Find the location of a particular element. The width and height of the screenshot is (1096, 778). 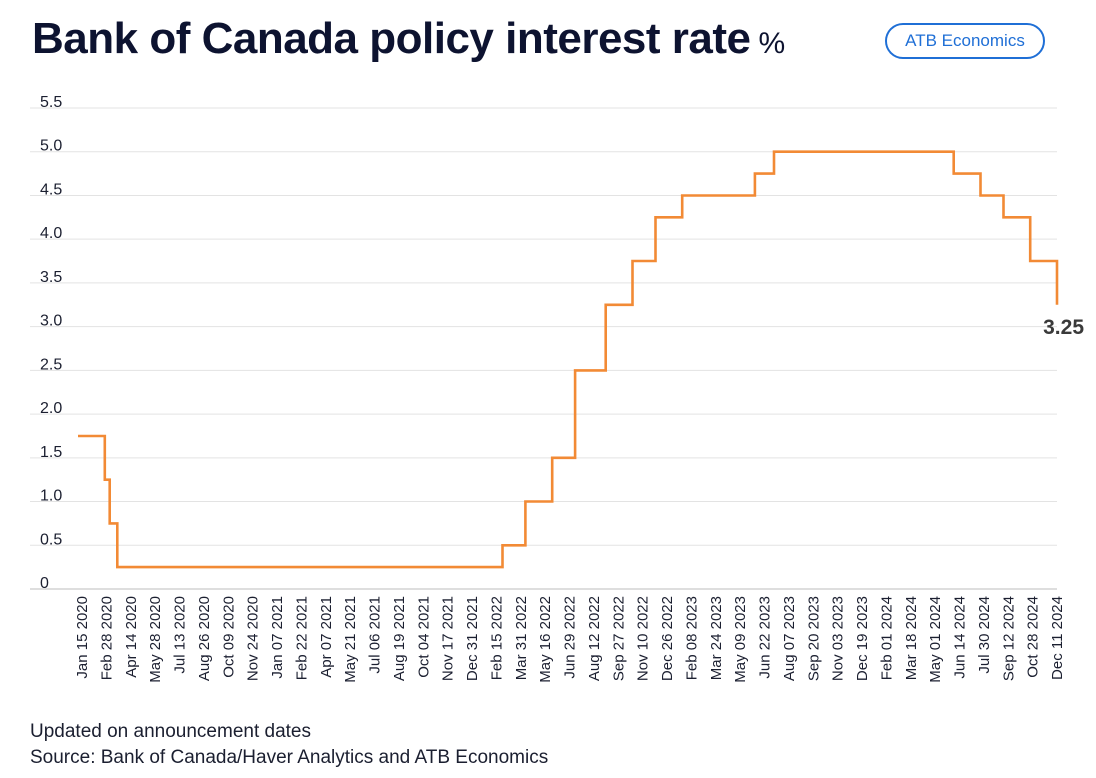

x-tick-label: Jul 06 2021 is located at coordinates (375, 635).